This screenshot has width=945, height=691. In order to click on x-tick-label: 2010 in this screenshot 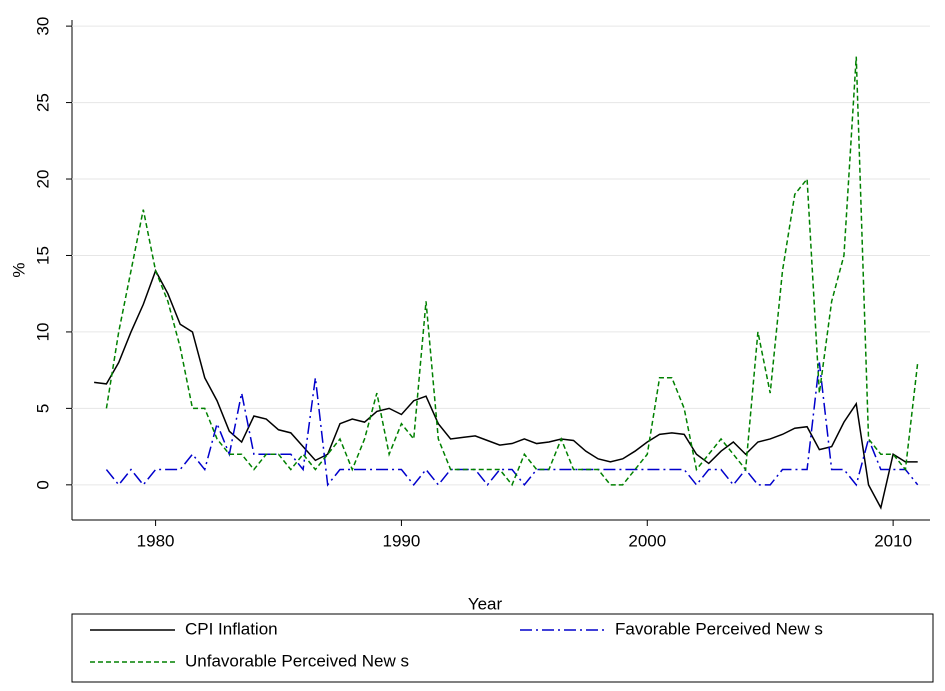, I will do `click(893, 540)`.